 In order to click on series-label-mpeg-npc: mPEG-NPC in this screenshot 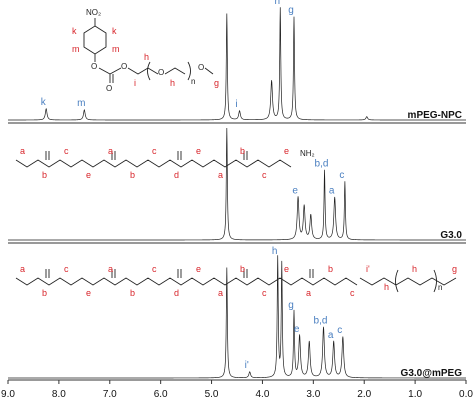, I will do `click(435, 115)`.